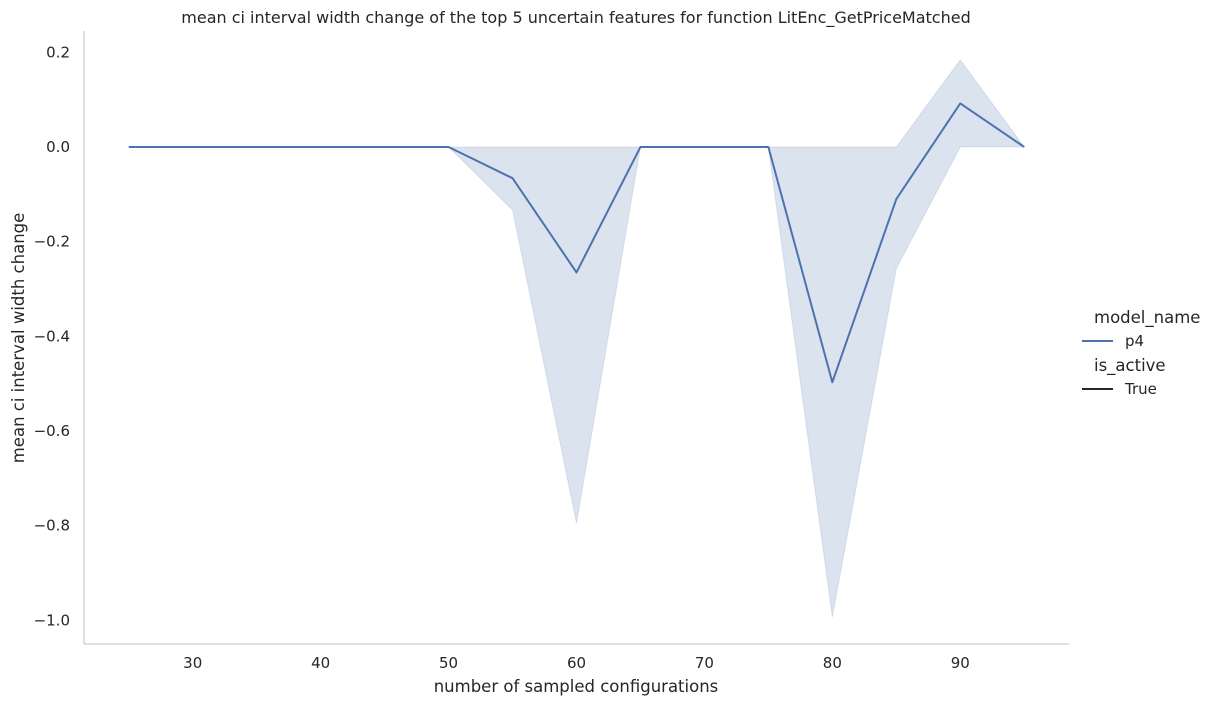  I want to click on y-ticks: 0.2 0.0 −0.2 −0.4 −0.6 −0.8 −1.0, so click(52, 336).